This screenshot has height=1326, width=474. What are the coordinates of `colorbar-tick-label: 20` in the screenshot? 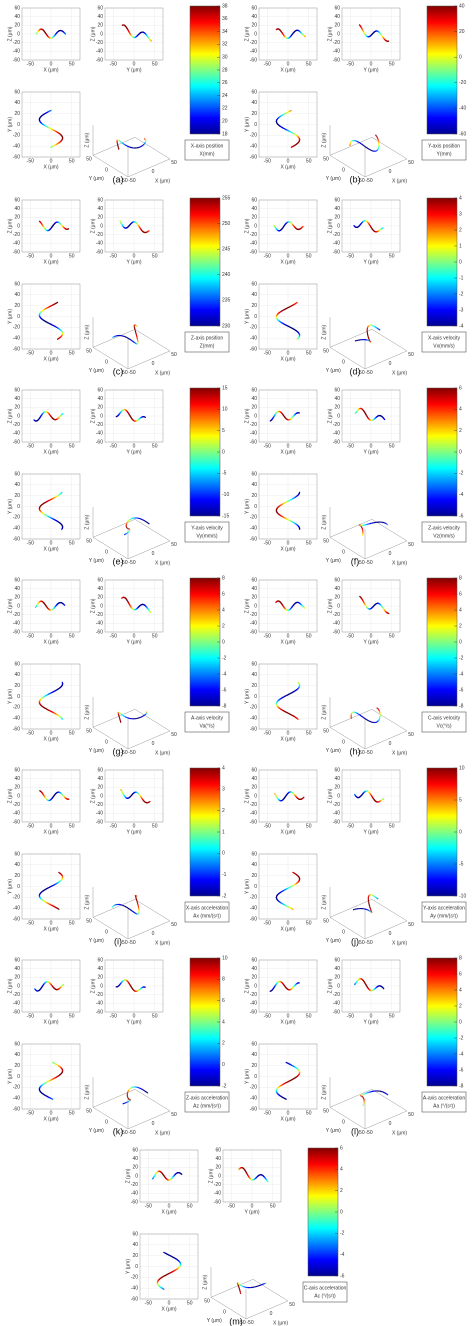 It's located at (462, 32).